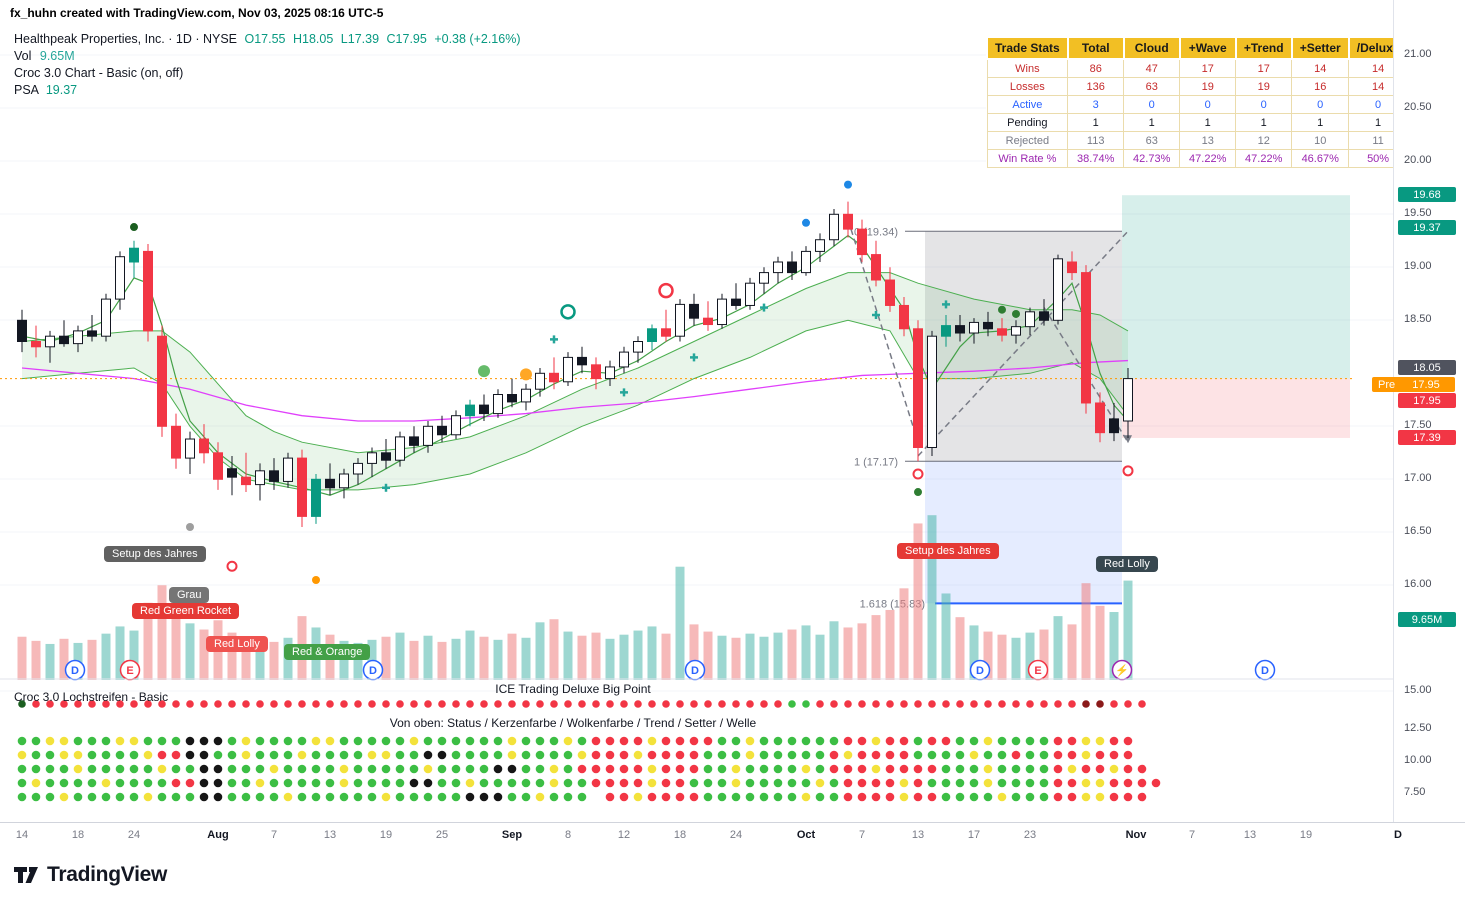 Image resolution: width=1465 pixels, height=909 pixels. What do you see at coordinates (1151, 48) in the screenshot?
I see `stat-header: Cloud` at bounding box center [1151, 48].